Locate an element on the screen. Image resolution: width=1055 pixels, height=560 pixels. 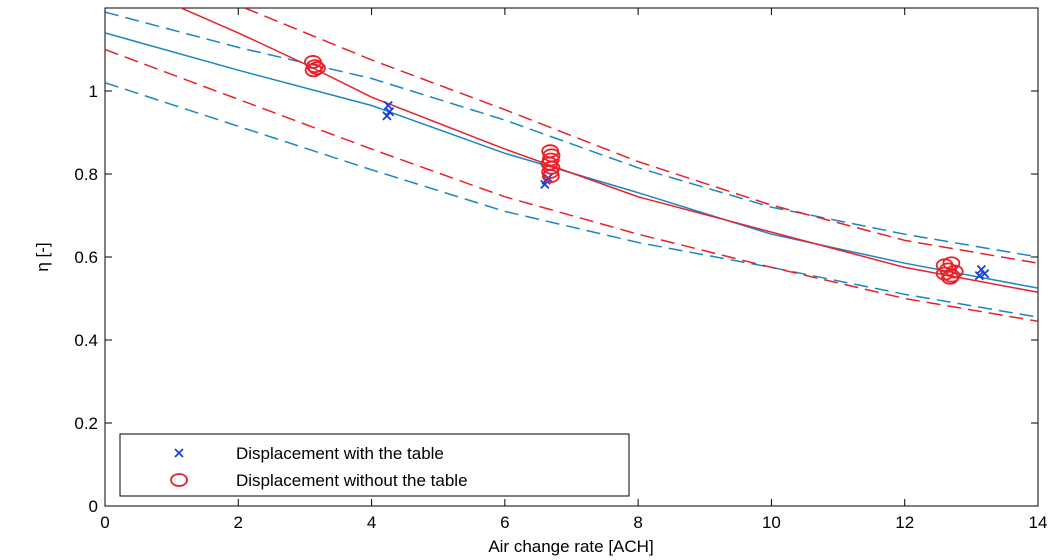
y-tick-label: 0.6 is located at coordinates (86, 257).